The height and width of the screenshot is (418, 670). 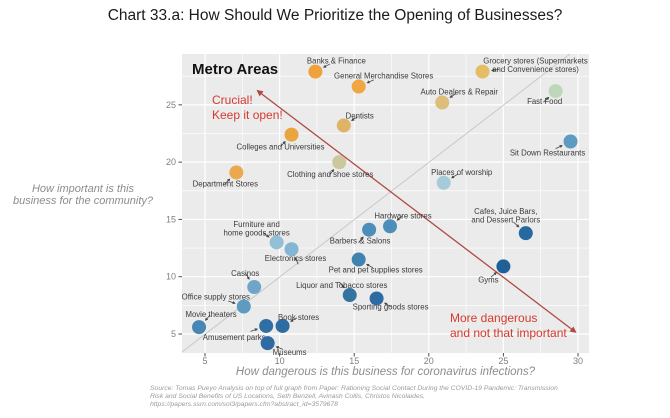 What do you see at coordinates (525, 233) in the screenshot?
I see `point-cafes-juice-bars-dessert-parlors` at bounding box center [525, 233].